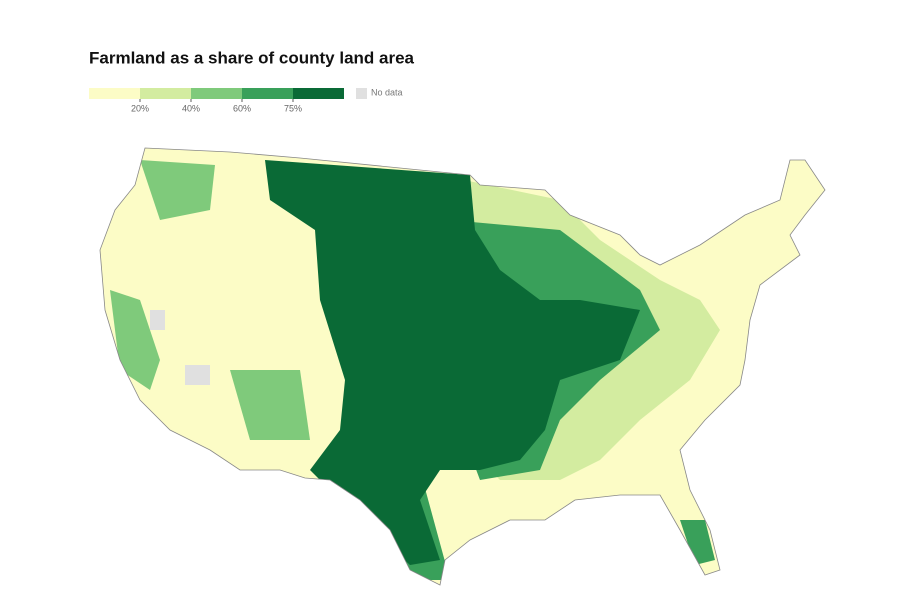 The width and height of the screenshot is (900, 605). Describe the element at coordinates (252, 57) in the screenshot. I see `map-title: Farmland as a share of county land area` at that location.